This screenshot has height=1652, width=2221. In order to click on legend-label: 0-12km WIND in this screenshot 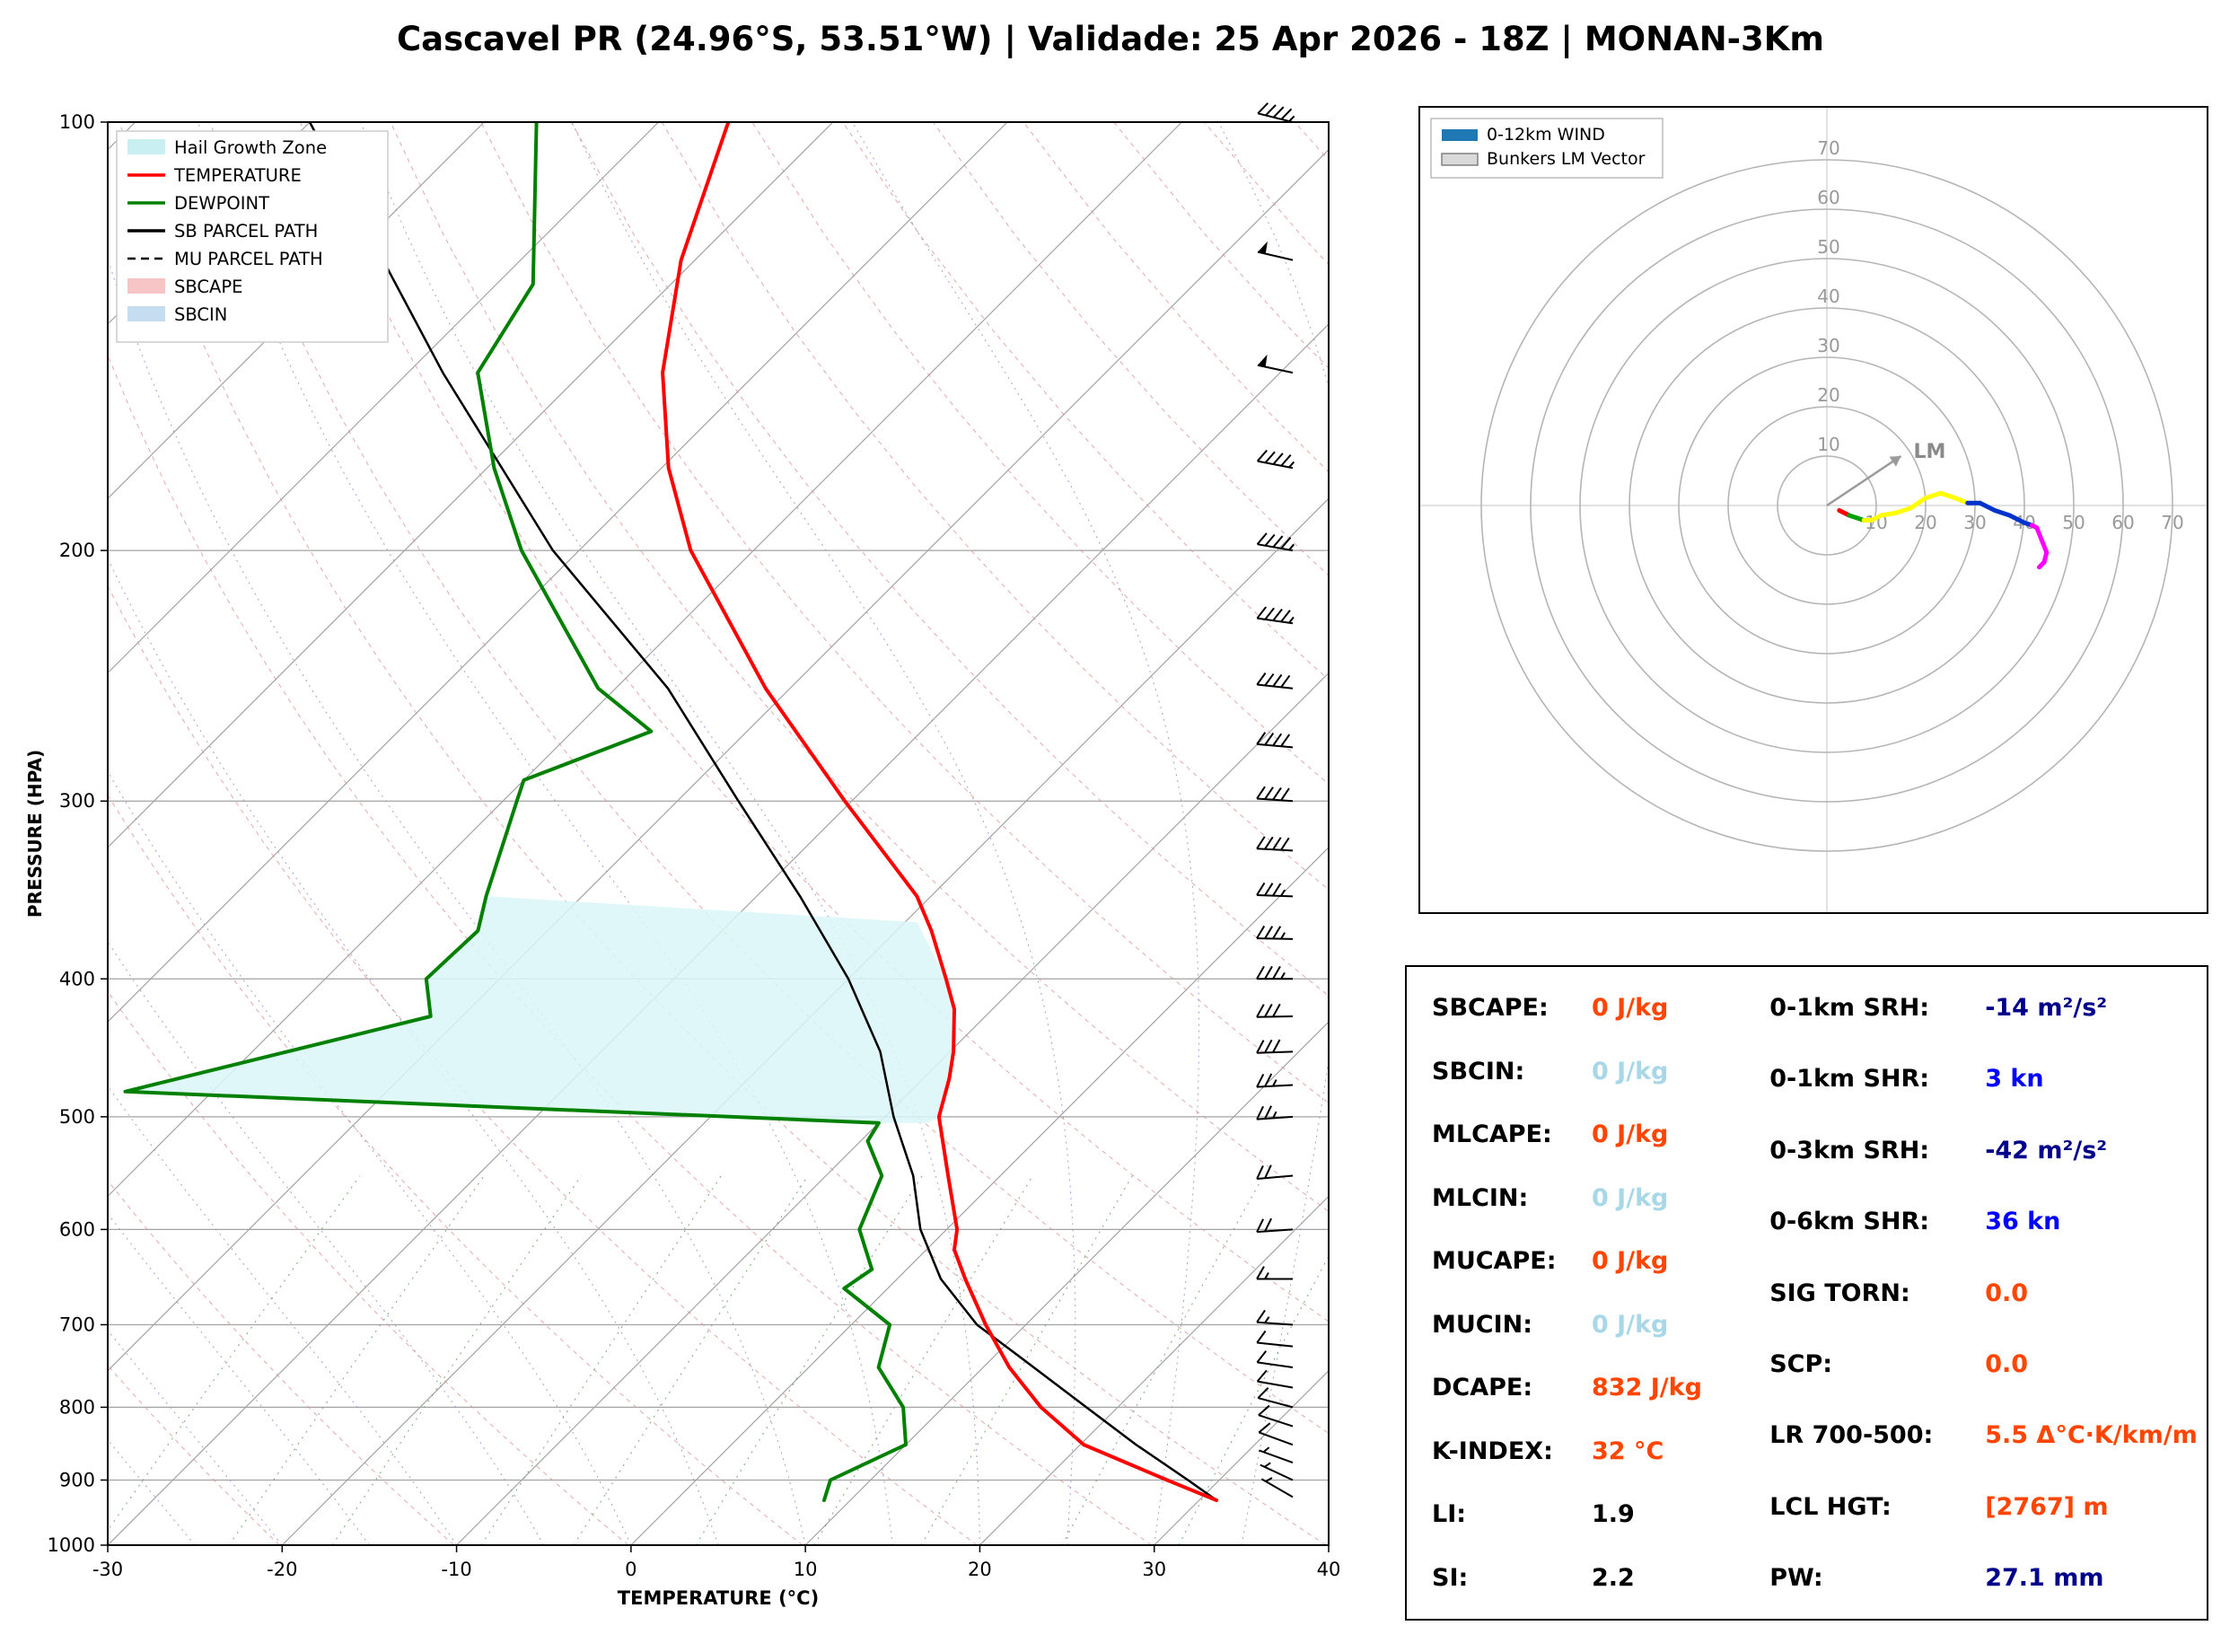, I will do `click(1546, 135)`.